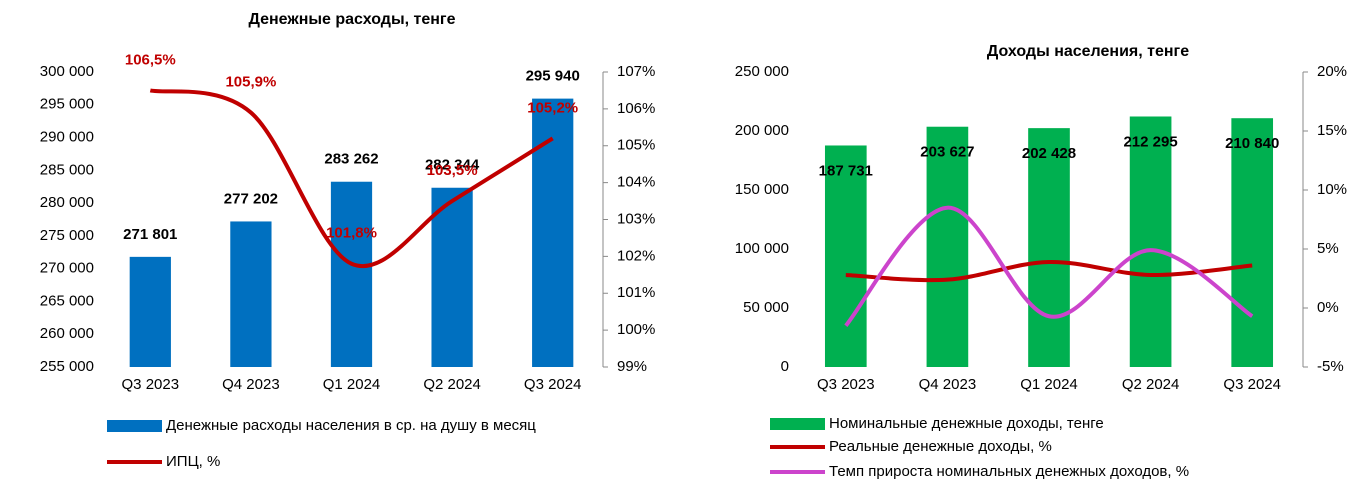 Image resolution: width=1365 pixels, height=482 pixels. I want to click on bar-label: 202 428, so click(1049, 153).